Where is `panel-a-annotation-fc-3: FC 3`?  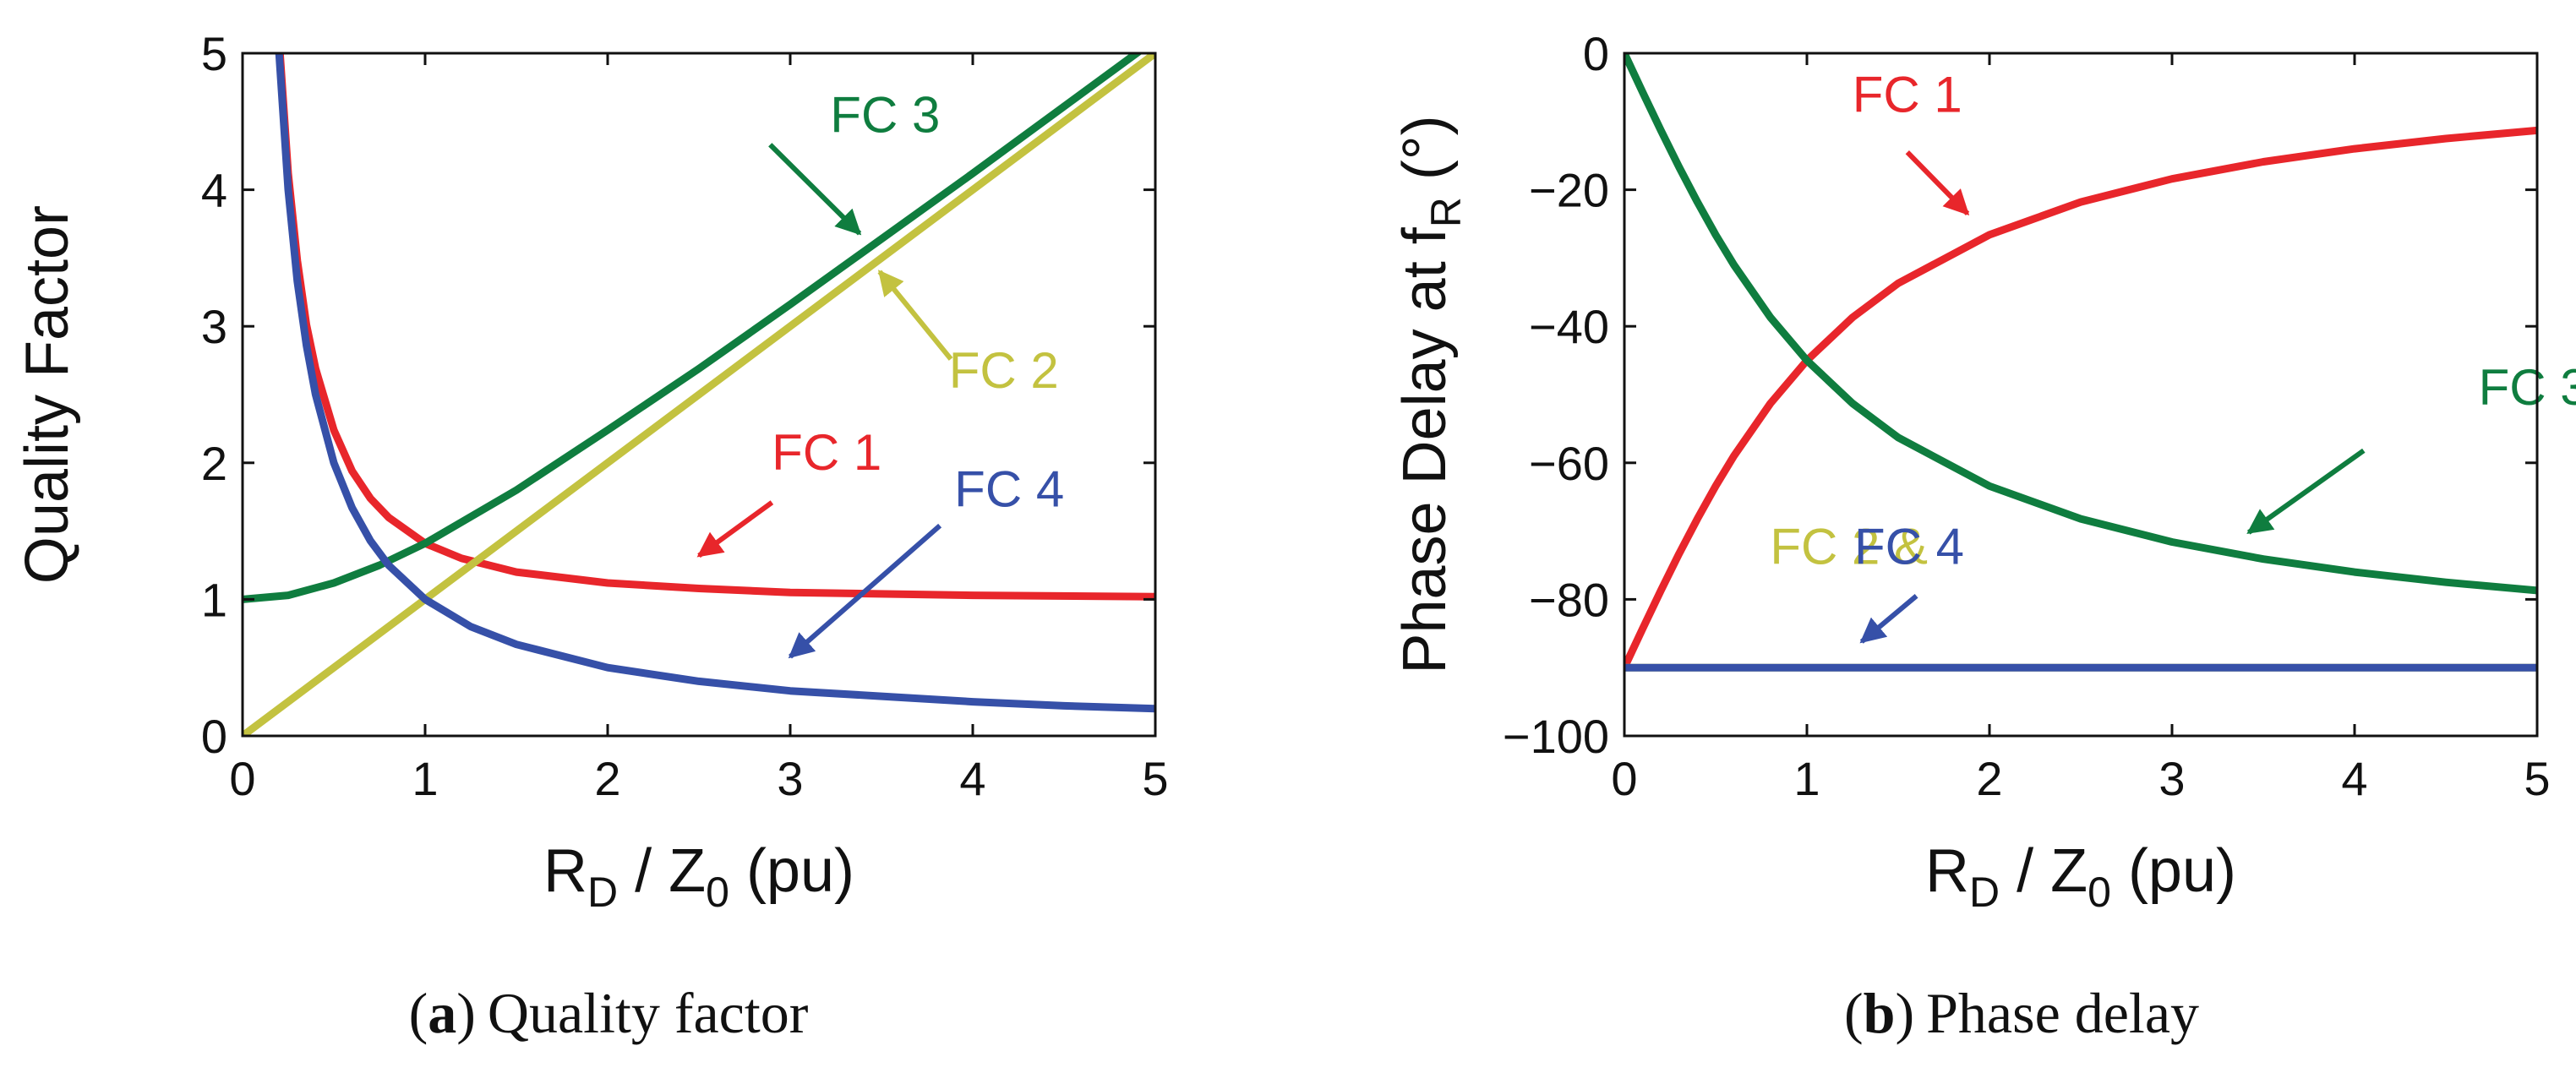 panel-a-annotation-fc-3: FC 3 is located at coordinates (885, 116).